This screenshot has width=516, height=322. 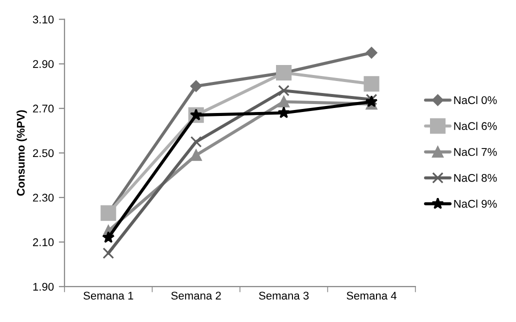 What do you see at coordinates (475, 126) in the screenshot?
I see `legend-label: NaCl 6%` at bounding box center [475, 126].